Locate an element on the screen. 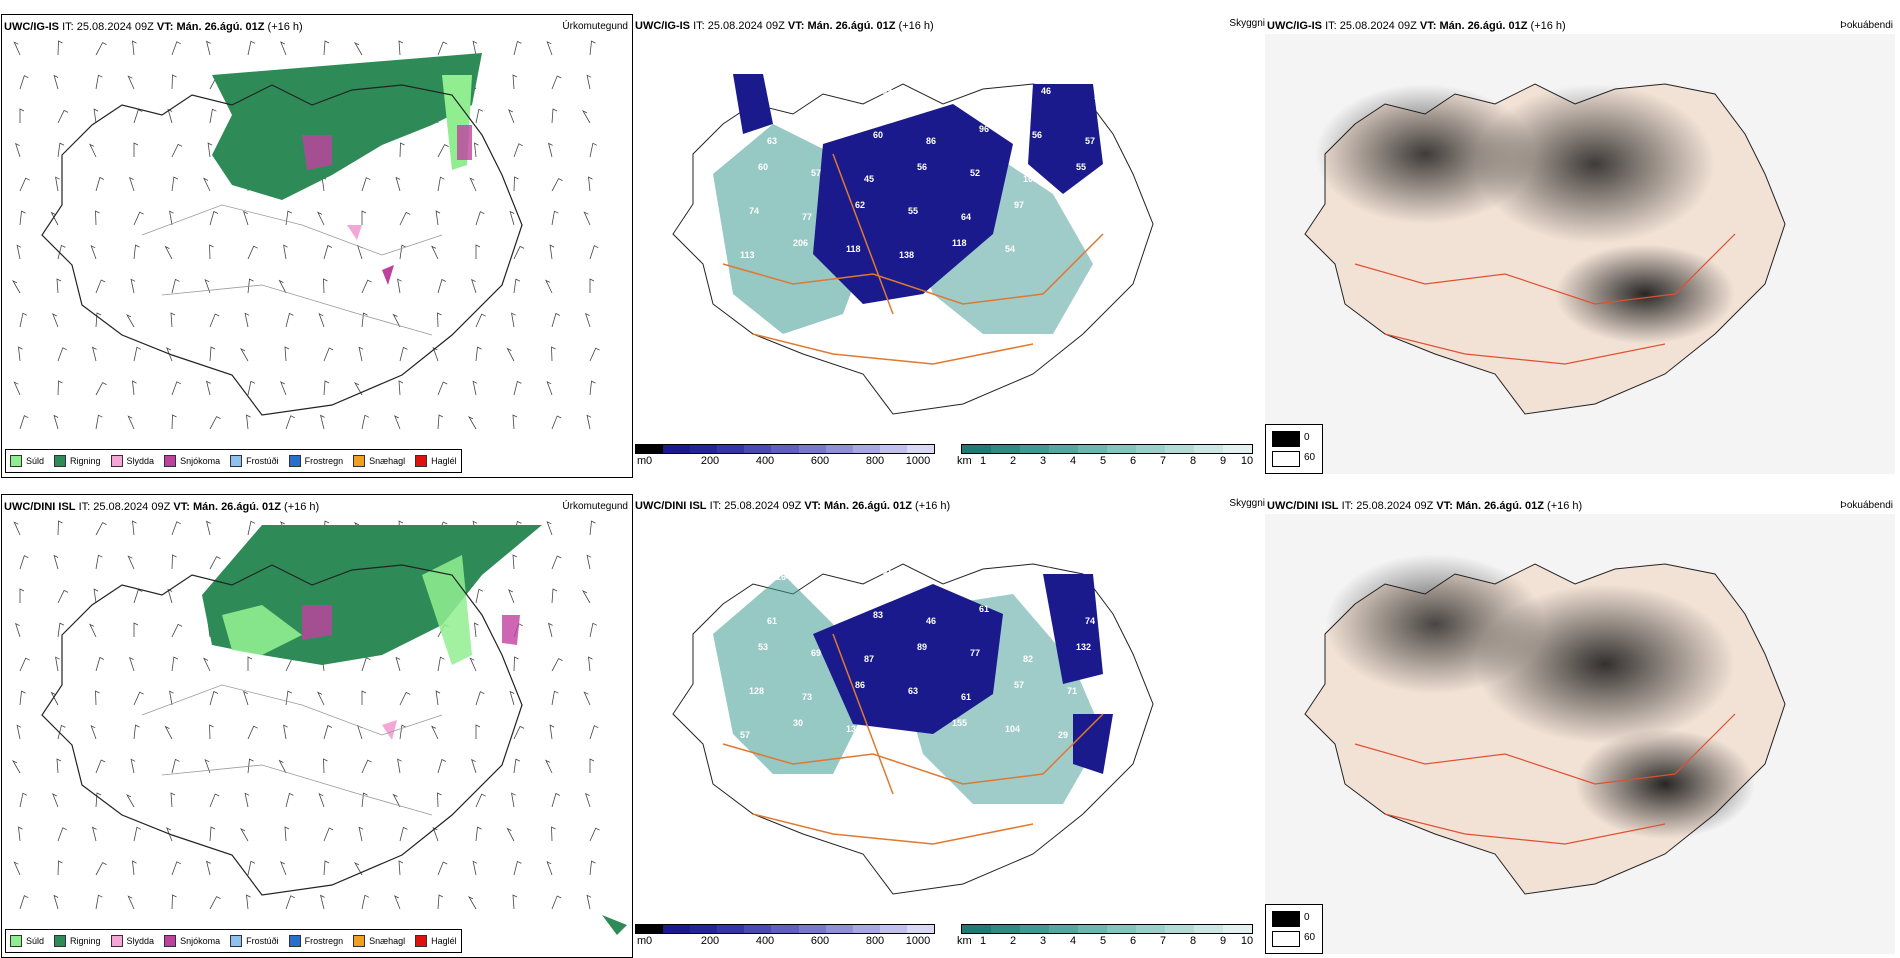  iceland-coast is located at coordinates (282, 250).